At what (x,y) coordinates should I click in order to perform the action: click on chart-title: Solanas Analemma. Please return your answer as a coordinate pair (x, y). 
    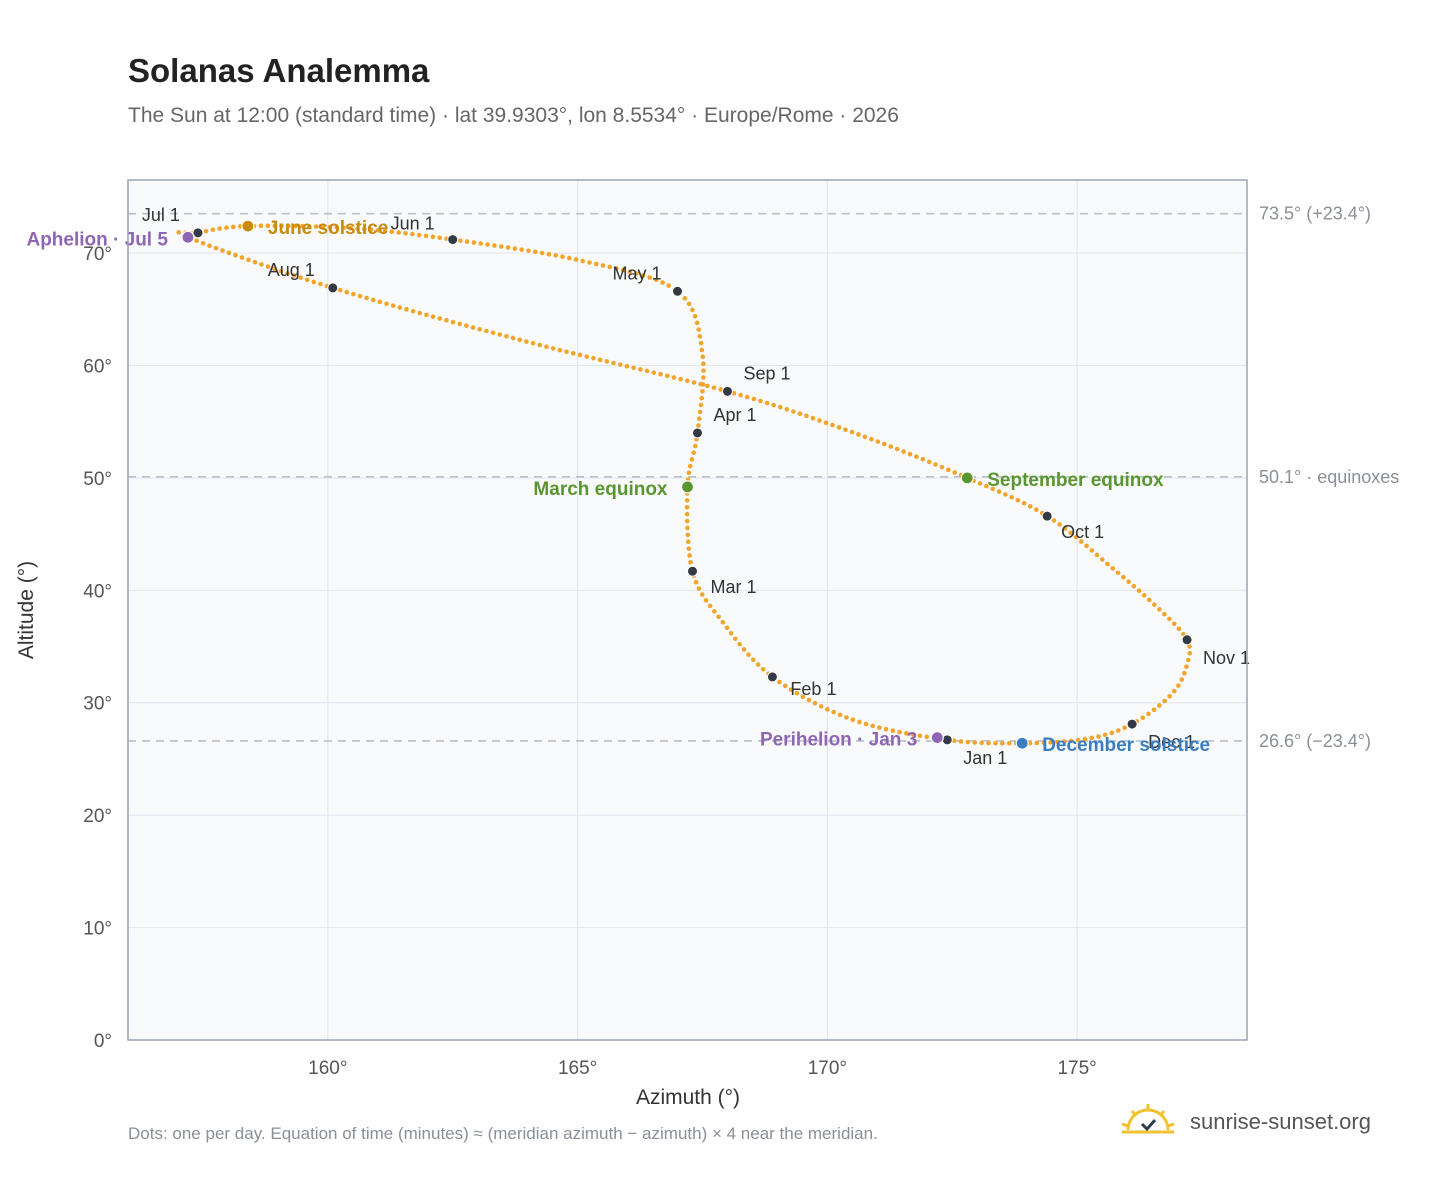
    Looking at the image, I should click on (279, 70).